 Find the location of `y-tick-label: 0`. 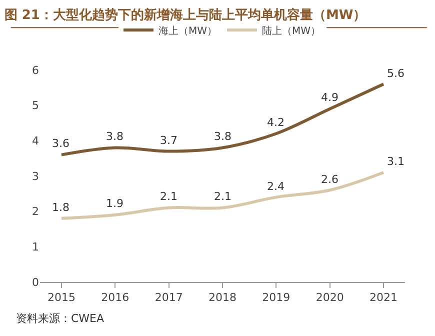

y-tick-label: 0 is located at coordinates (35, 282).